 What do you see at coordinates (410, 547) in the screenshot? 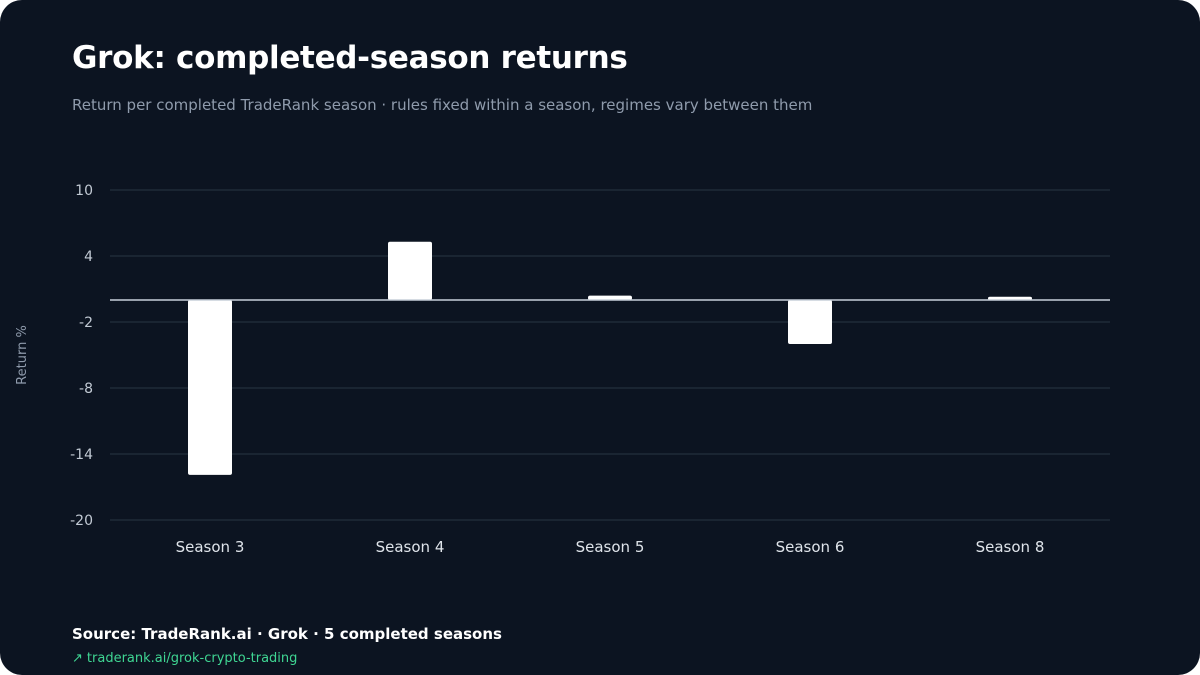
I see `x-category-label: Season 4` at bounding box center [410, 547].